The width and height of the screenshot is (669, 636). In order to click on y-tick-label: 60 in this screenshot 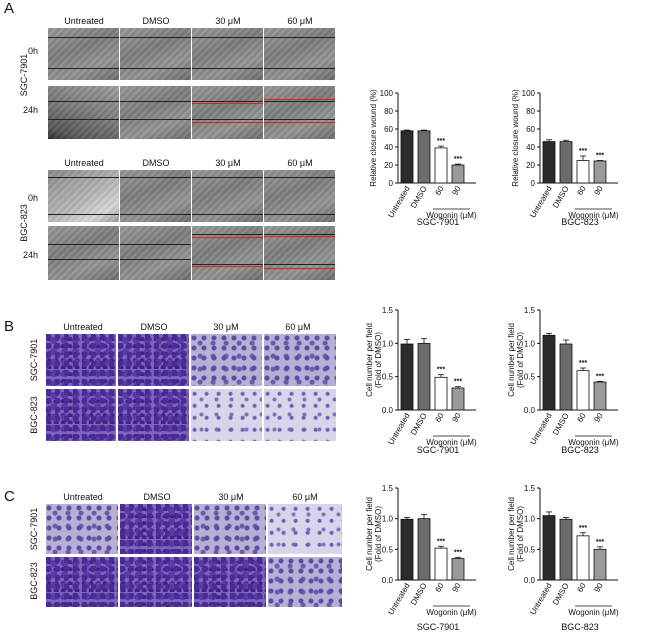, I will do `click(530, 129)`.